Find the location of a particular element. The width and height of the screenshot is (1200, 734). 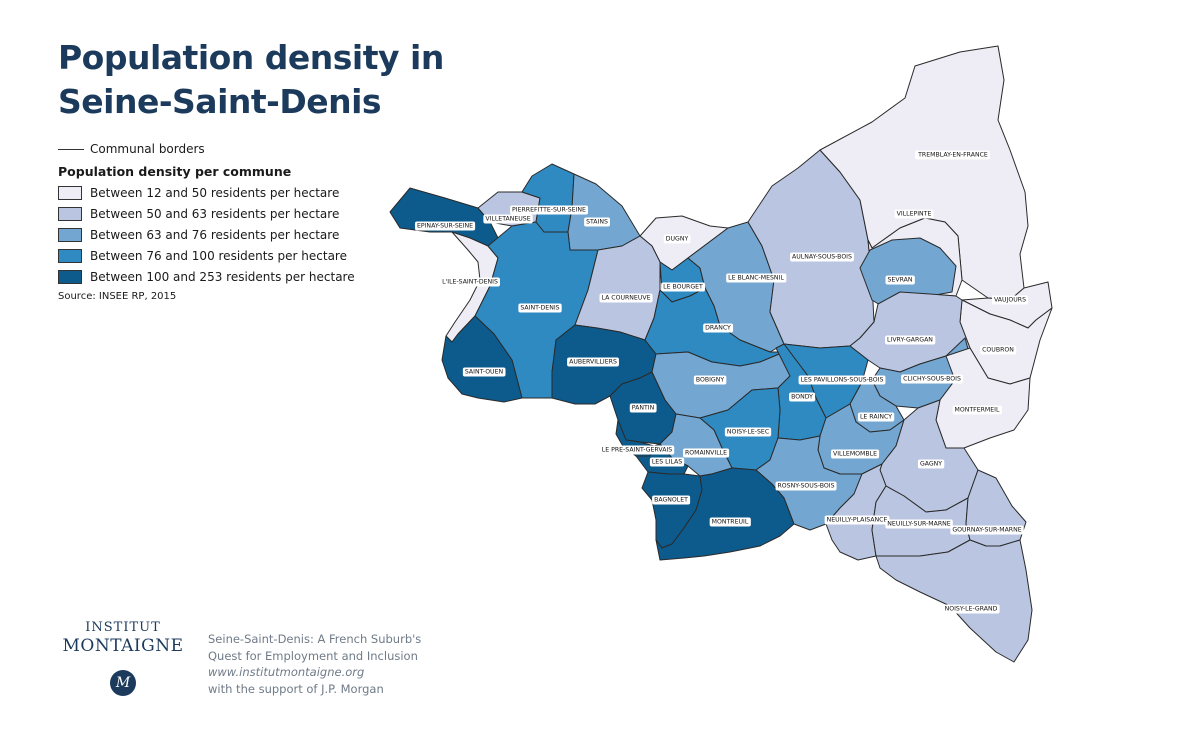

commune-label-text: LE RAINCY is located at coordinates (876, 417).